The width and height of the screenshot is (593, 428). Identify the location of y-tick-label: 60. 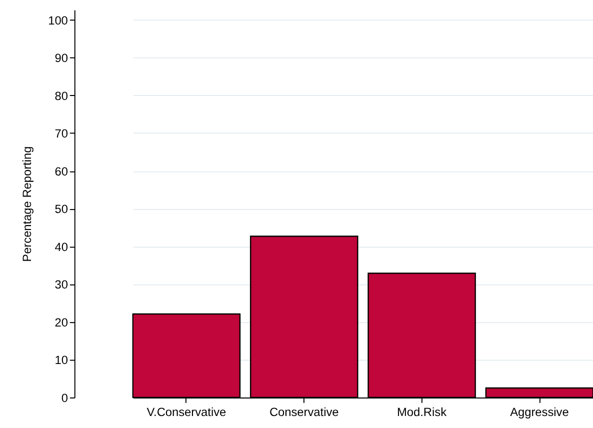
(61, 171).